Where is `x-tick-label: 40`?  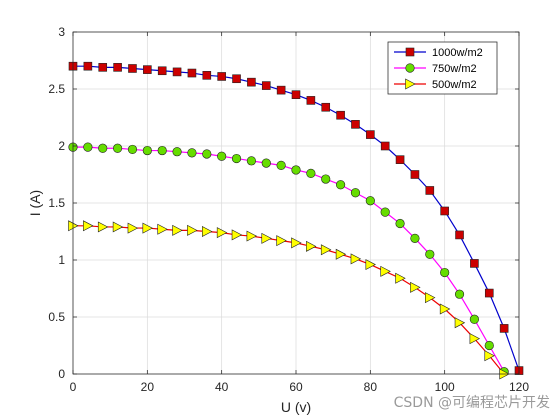
x-tick-label: 40 is located at coordinates (222, 387).